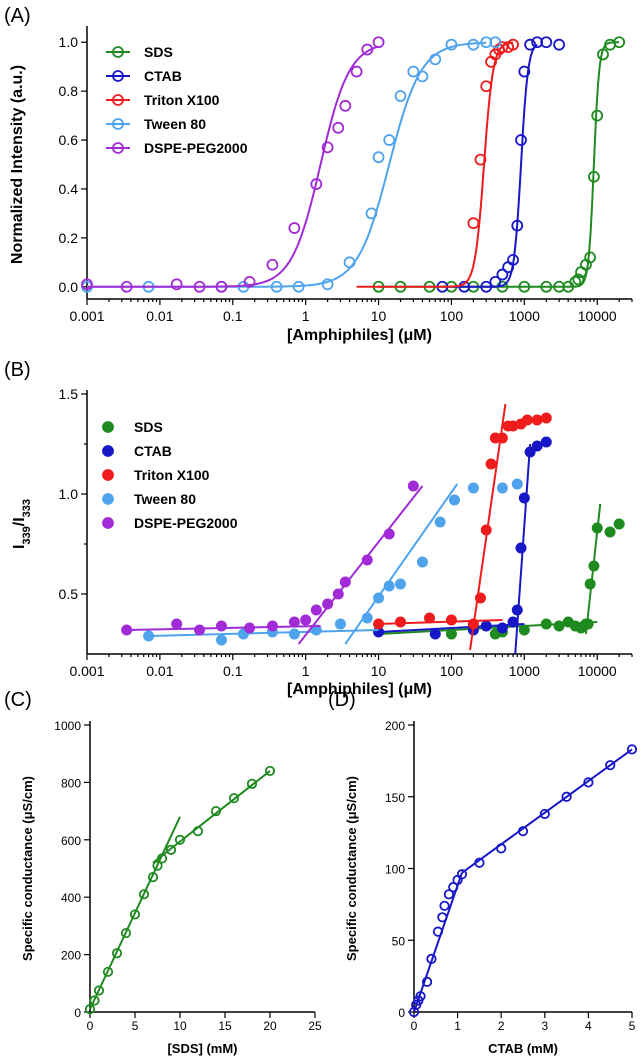  Describe the element at coordinates (17, 370) in the screenshot. I see `panel-label-b: (B)` at that location.